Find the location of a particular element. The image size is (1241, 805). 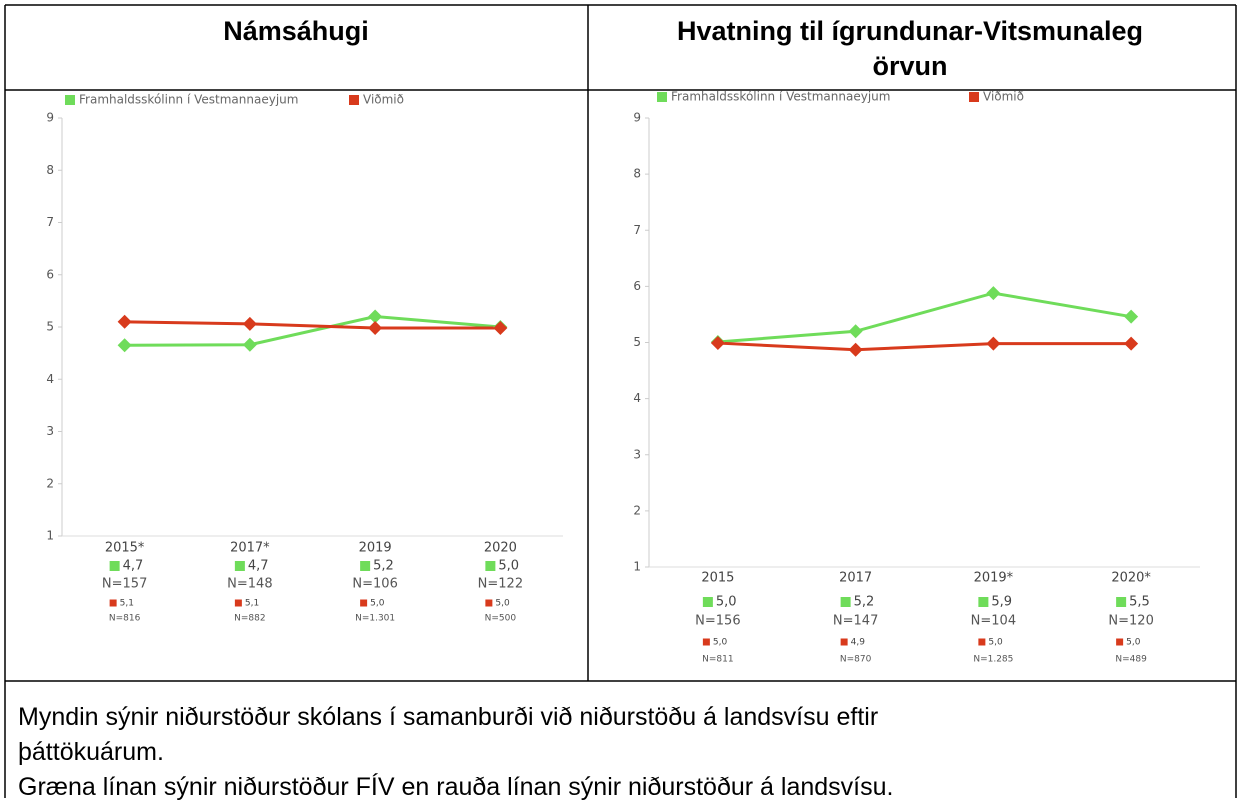

x-tick-label: 2019* is located at coordinates (994, 578).